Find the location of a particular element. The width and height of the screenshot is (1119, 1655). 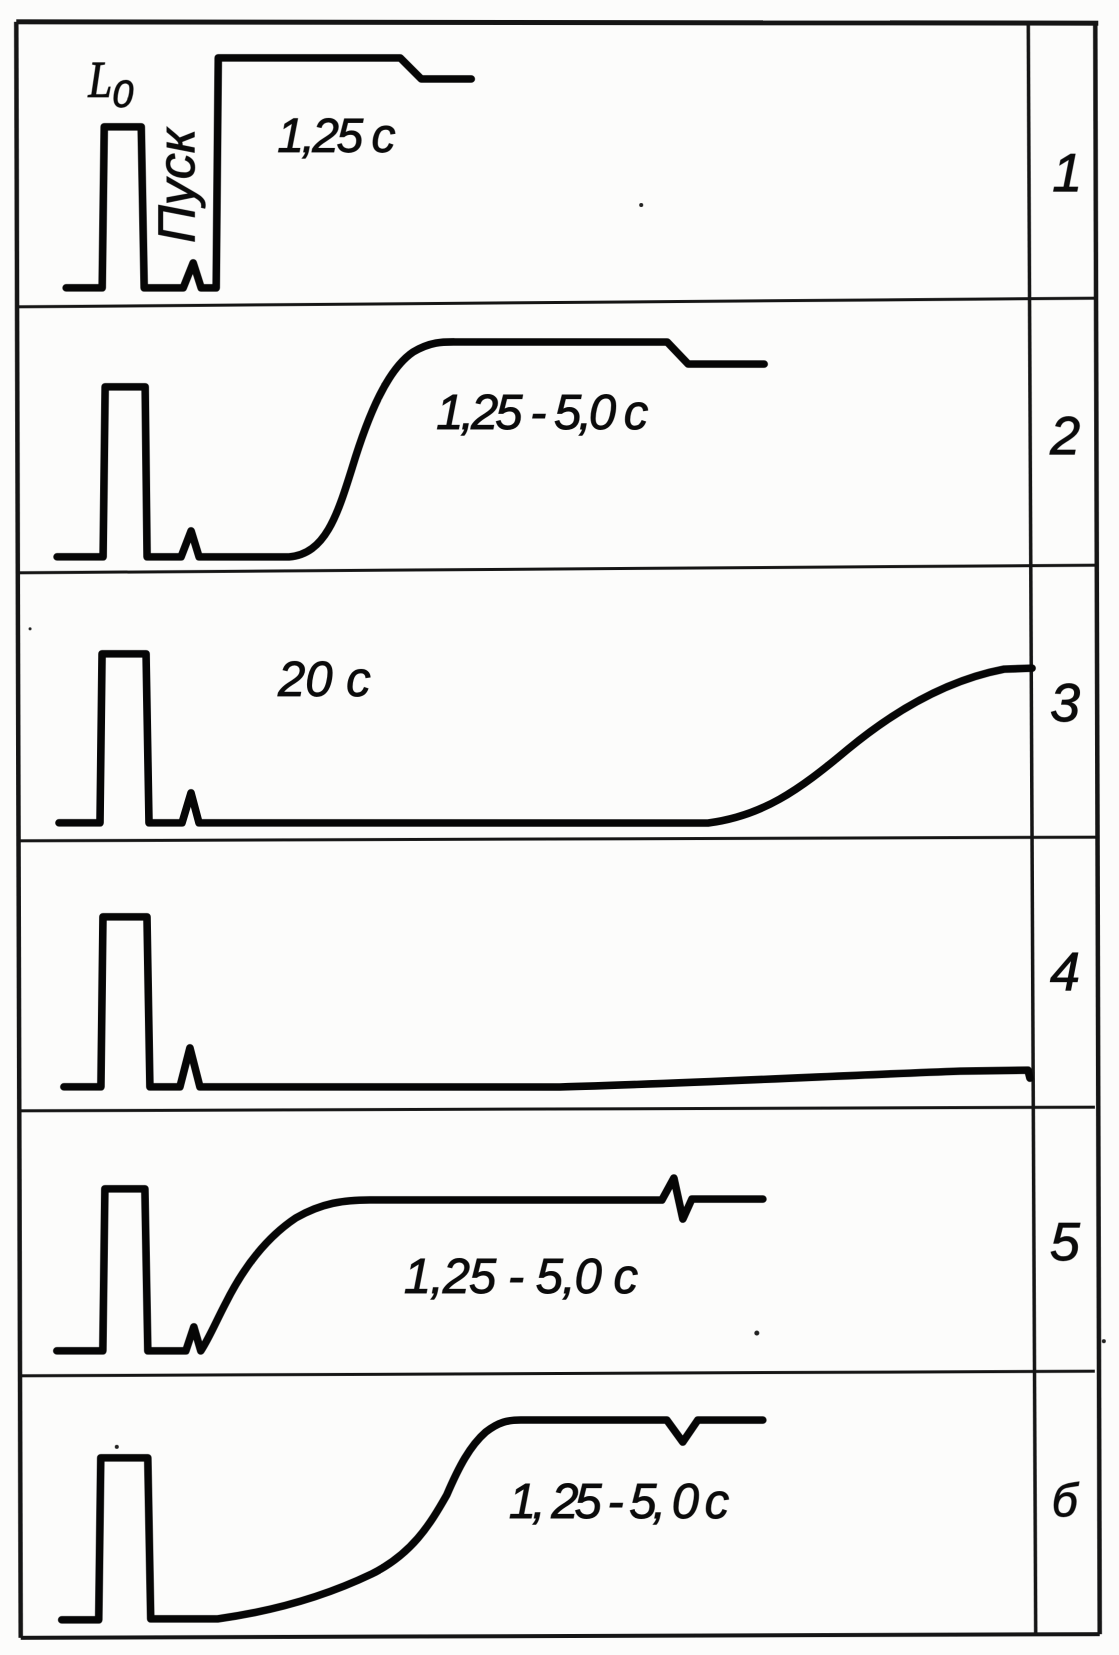

svg-text: 1 is located at coordinates (1067, 173).